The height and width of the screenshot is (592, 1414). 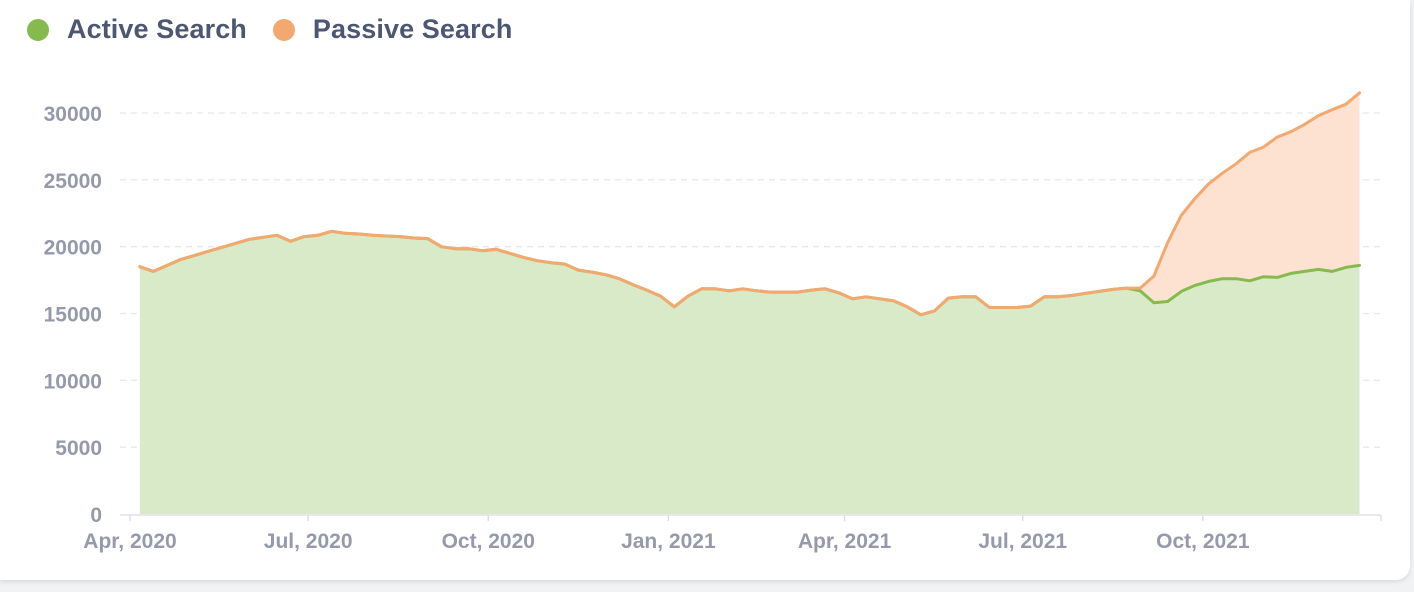 I want to click on x-tick-label: Oct, 2021, so click(x=1203, y=541).